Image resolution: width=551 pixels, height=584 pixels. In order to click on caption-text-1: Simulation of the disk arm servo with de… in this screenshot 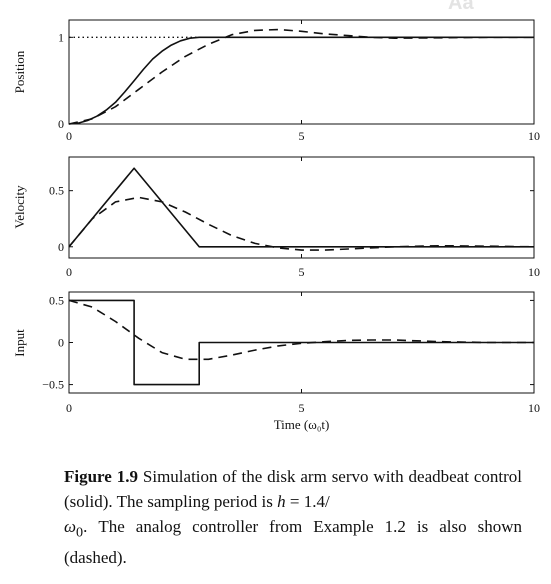, I will do `click(293, 489)`.